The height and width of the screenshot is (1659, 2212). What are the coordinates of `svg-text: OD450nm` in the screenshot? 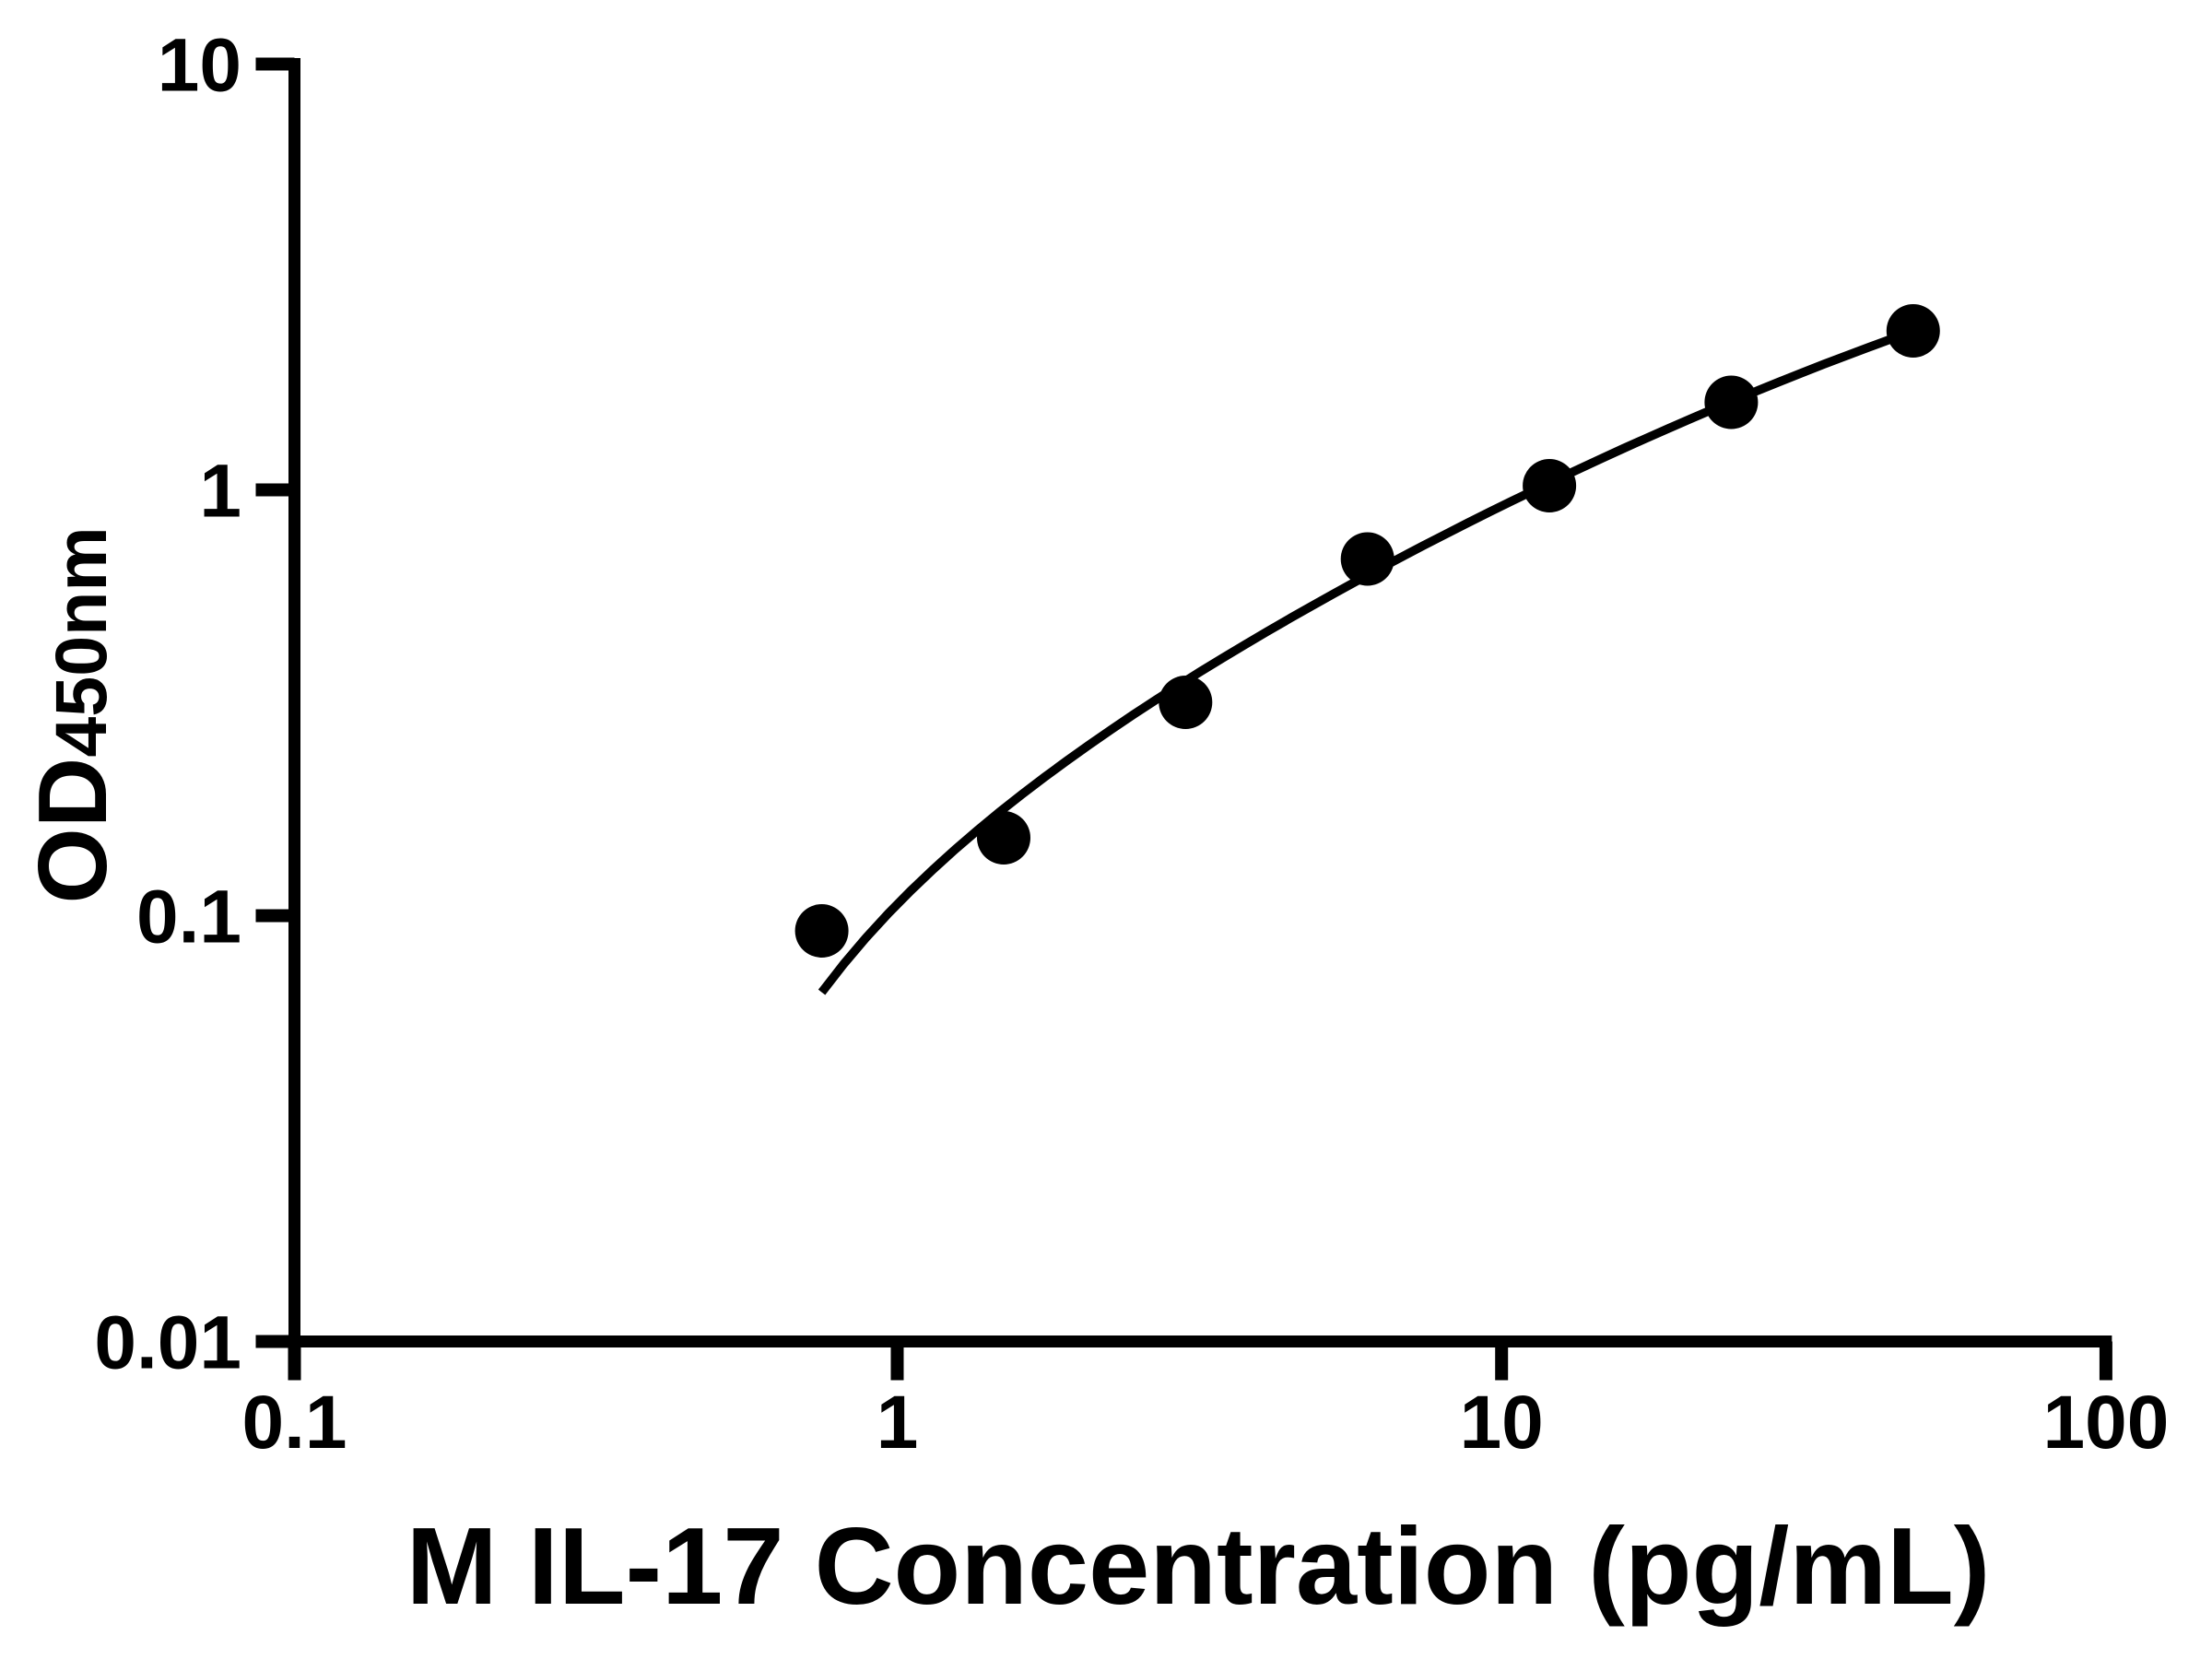 It's located at (72, 714).